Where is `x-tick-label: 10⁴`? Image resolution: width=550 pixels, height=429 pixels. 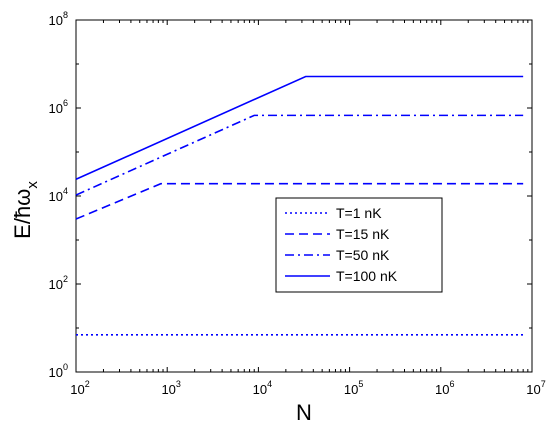
x-tick-label: 10⁴ is located at coordinates (262, 388).